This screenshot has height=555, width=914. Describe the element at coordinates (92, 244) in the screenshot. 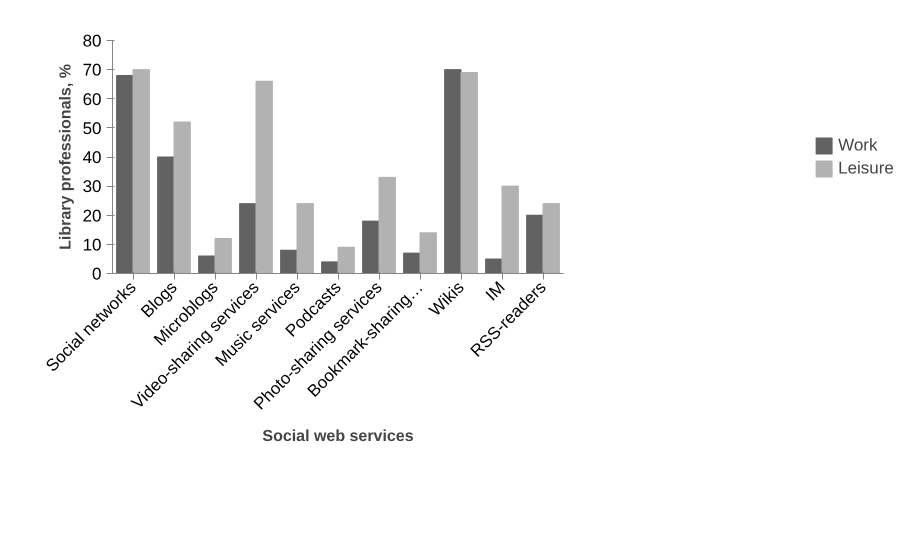

I see `y-tick-label: 10` at that location.